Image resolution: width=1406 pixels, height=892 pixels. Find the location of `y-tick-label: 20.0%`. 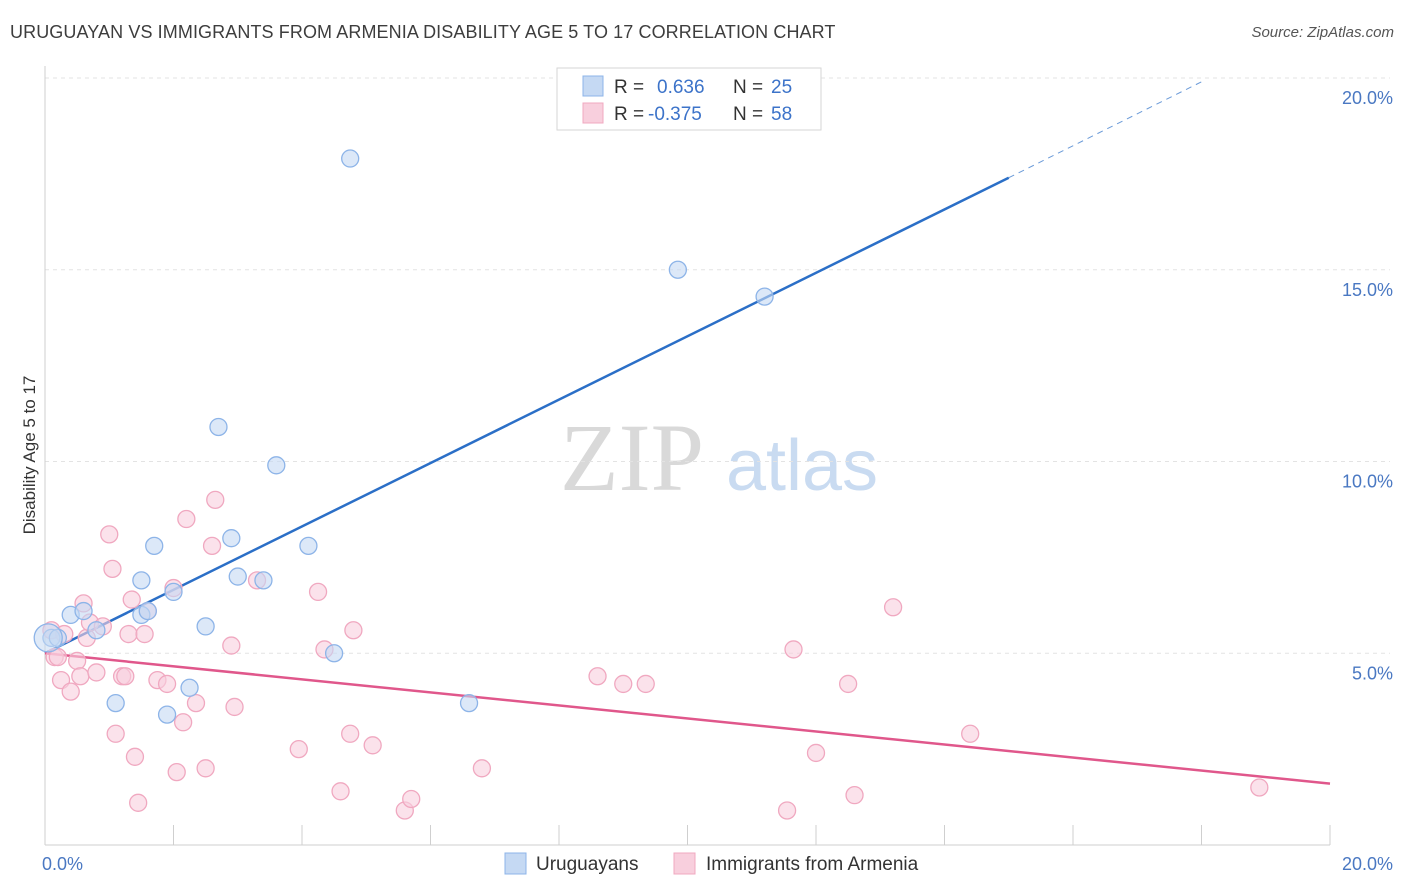

y-tick-label: 20.0% is located at coordinates (1367, 98).